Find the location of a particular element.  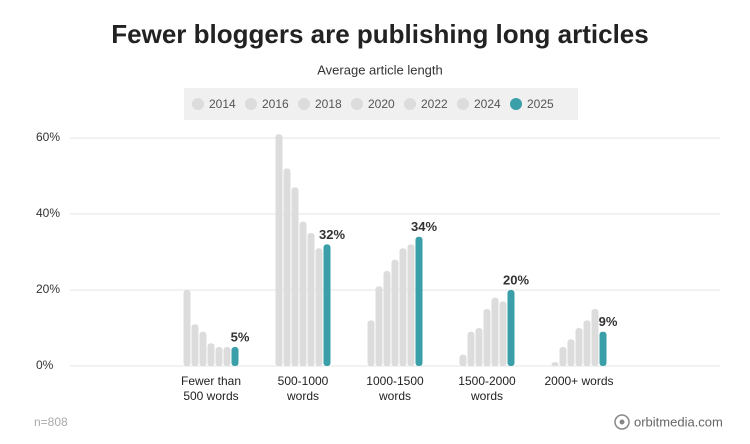

source-logo is located at coordinates (622, 422).